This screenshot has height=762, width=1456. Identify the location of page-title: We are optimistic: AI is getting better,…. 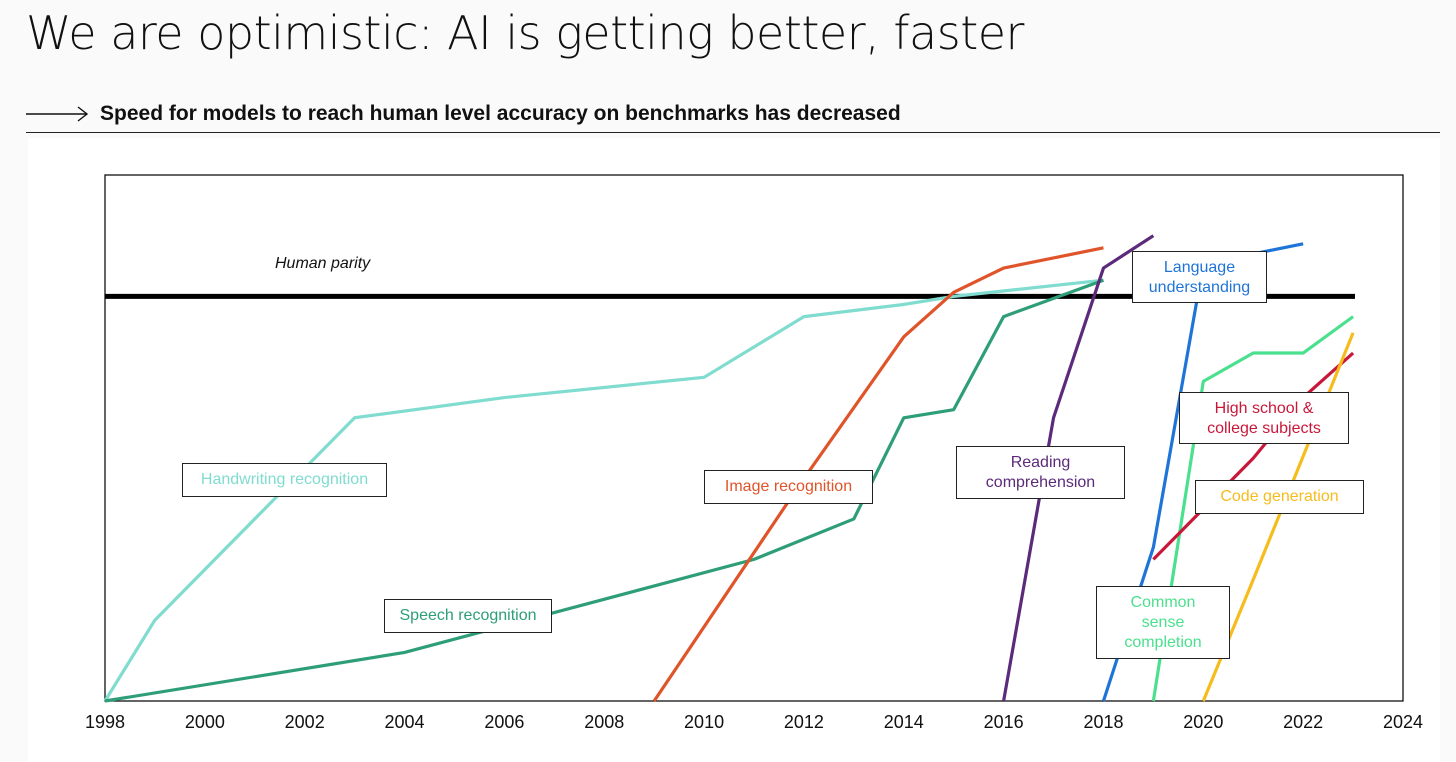
(525, 33).